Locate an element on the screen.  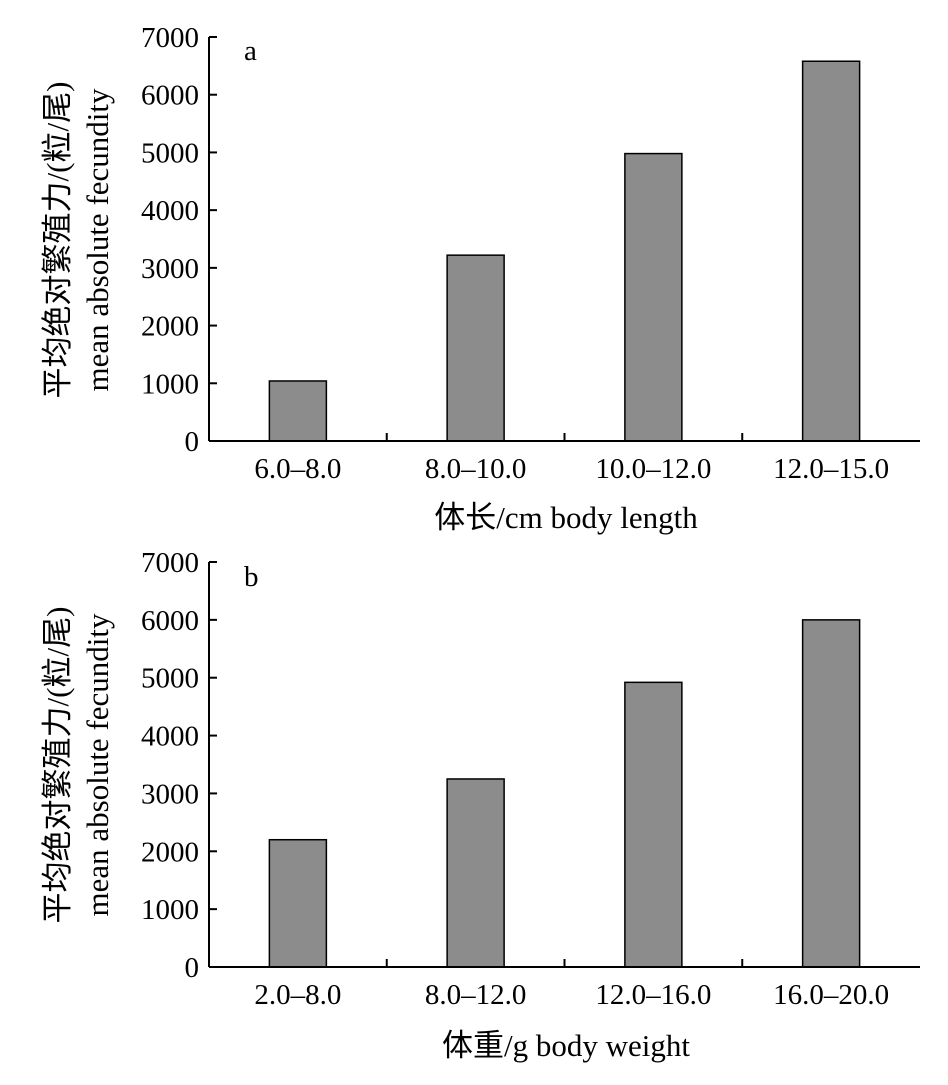
panel-label-b: b is located at coordinates (251, 577).